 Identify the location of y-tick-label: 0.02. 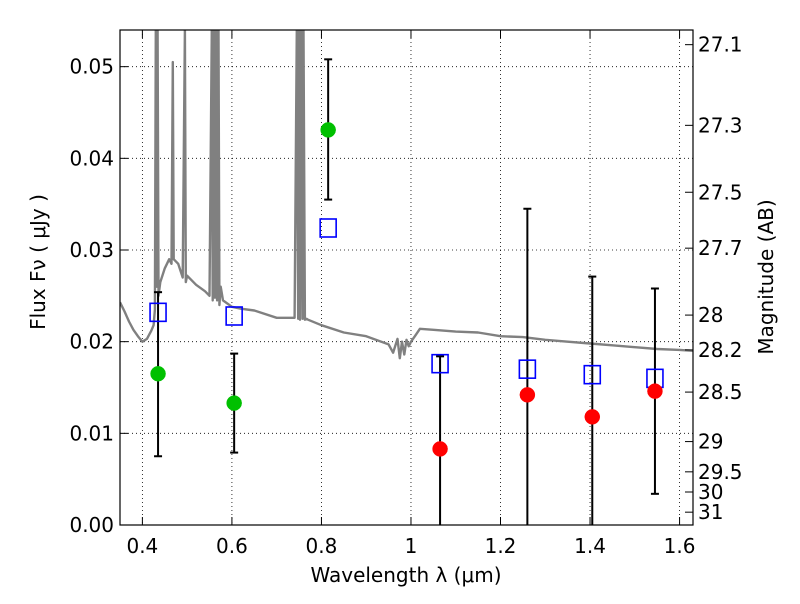
(91, 342).